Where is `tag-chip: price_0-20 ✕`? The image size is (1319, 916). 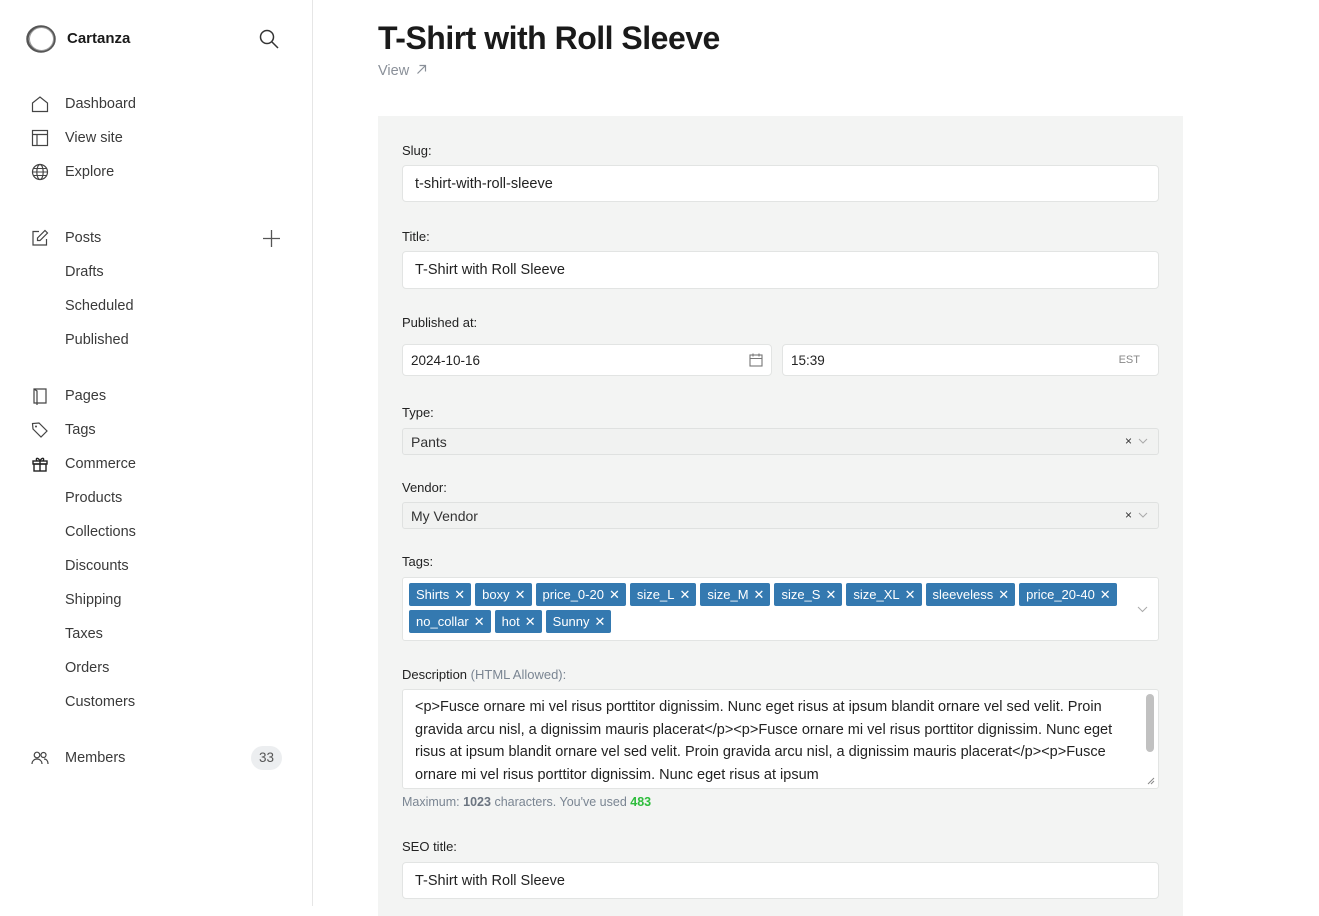 tag-chip: price_0-20 ✕ is located at coordinates (580, 594).